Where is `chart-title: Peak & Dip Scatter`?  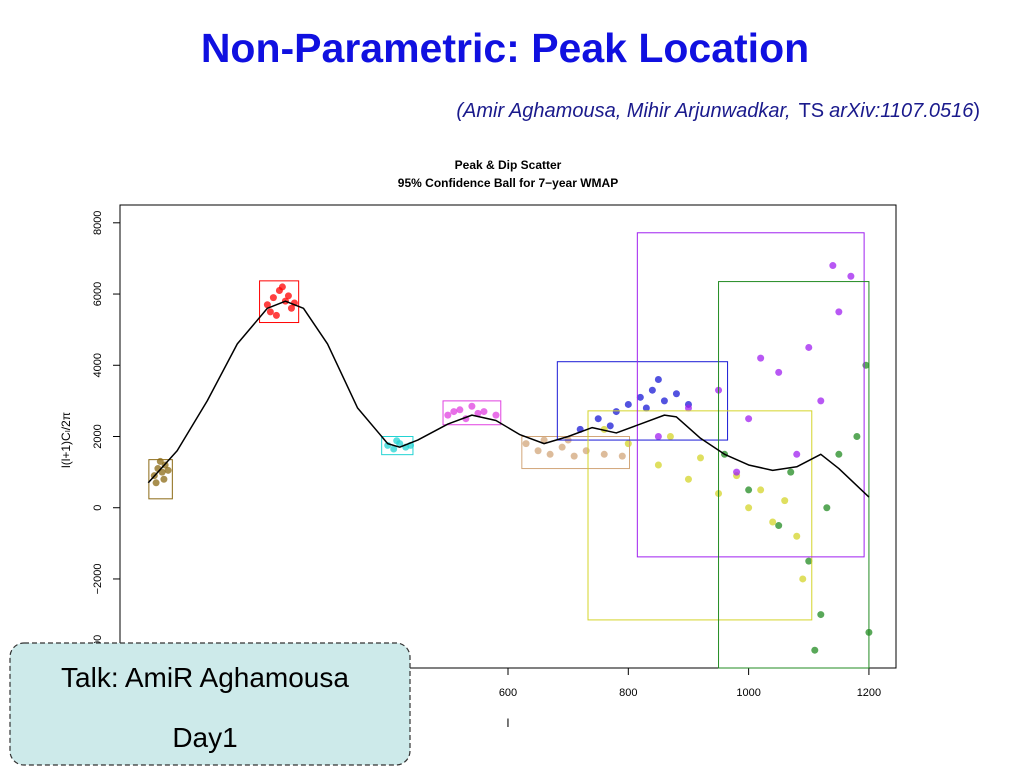 chart-title: Peak & Dip Scatter is located at coordinates (508, 165).